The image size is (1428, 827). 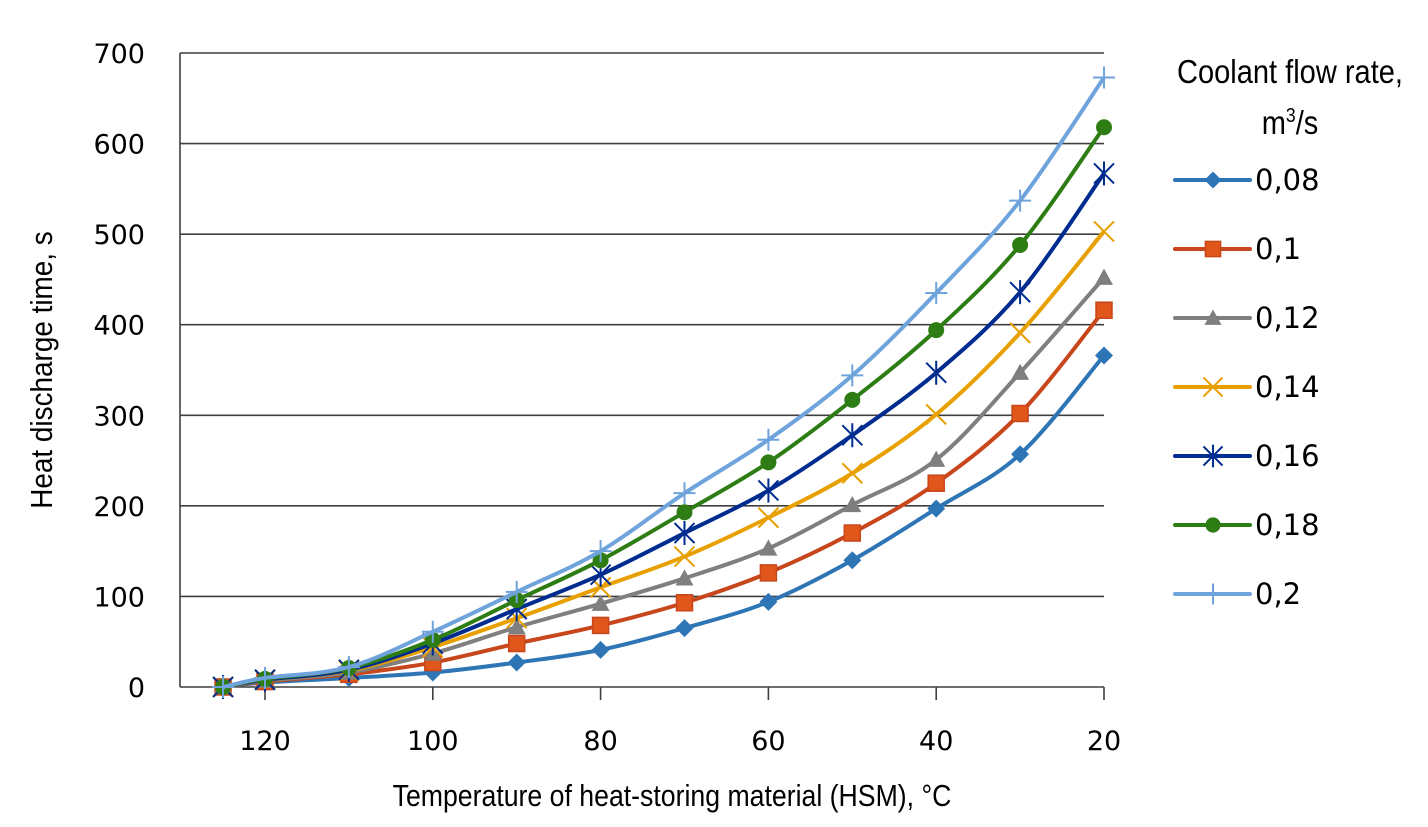 What do you see at coordinates (265, 741) in the screenshot?
I see `x-tick-label: 120` at bounding box center [265, 741].